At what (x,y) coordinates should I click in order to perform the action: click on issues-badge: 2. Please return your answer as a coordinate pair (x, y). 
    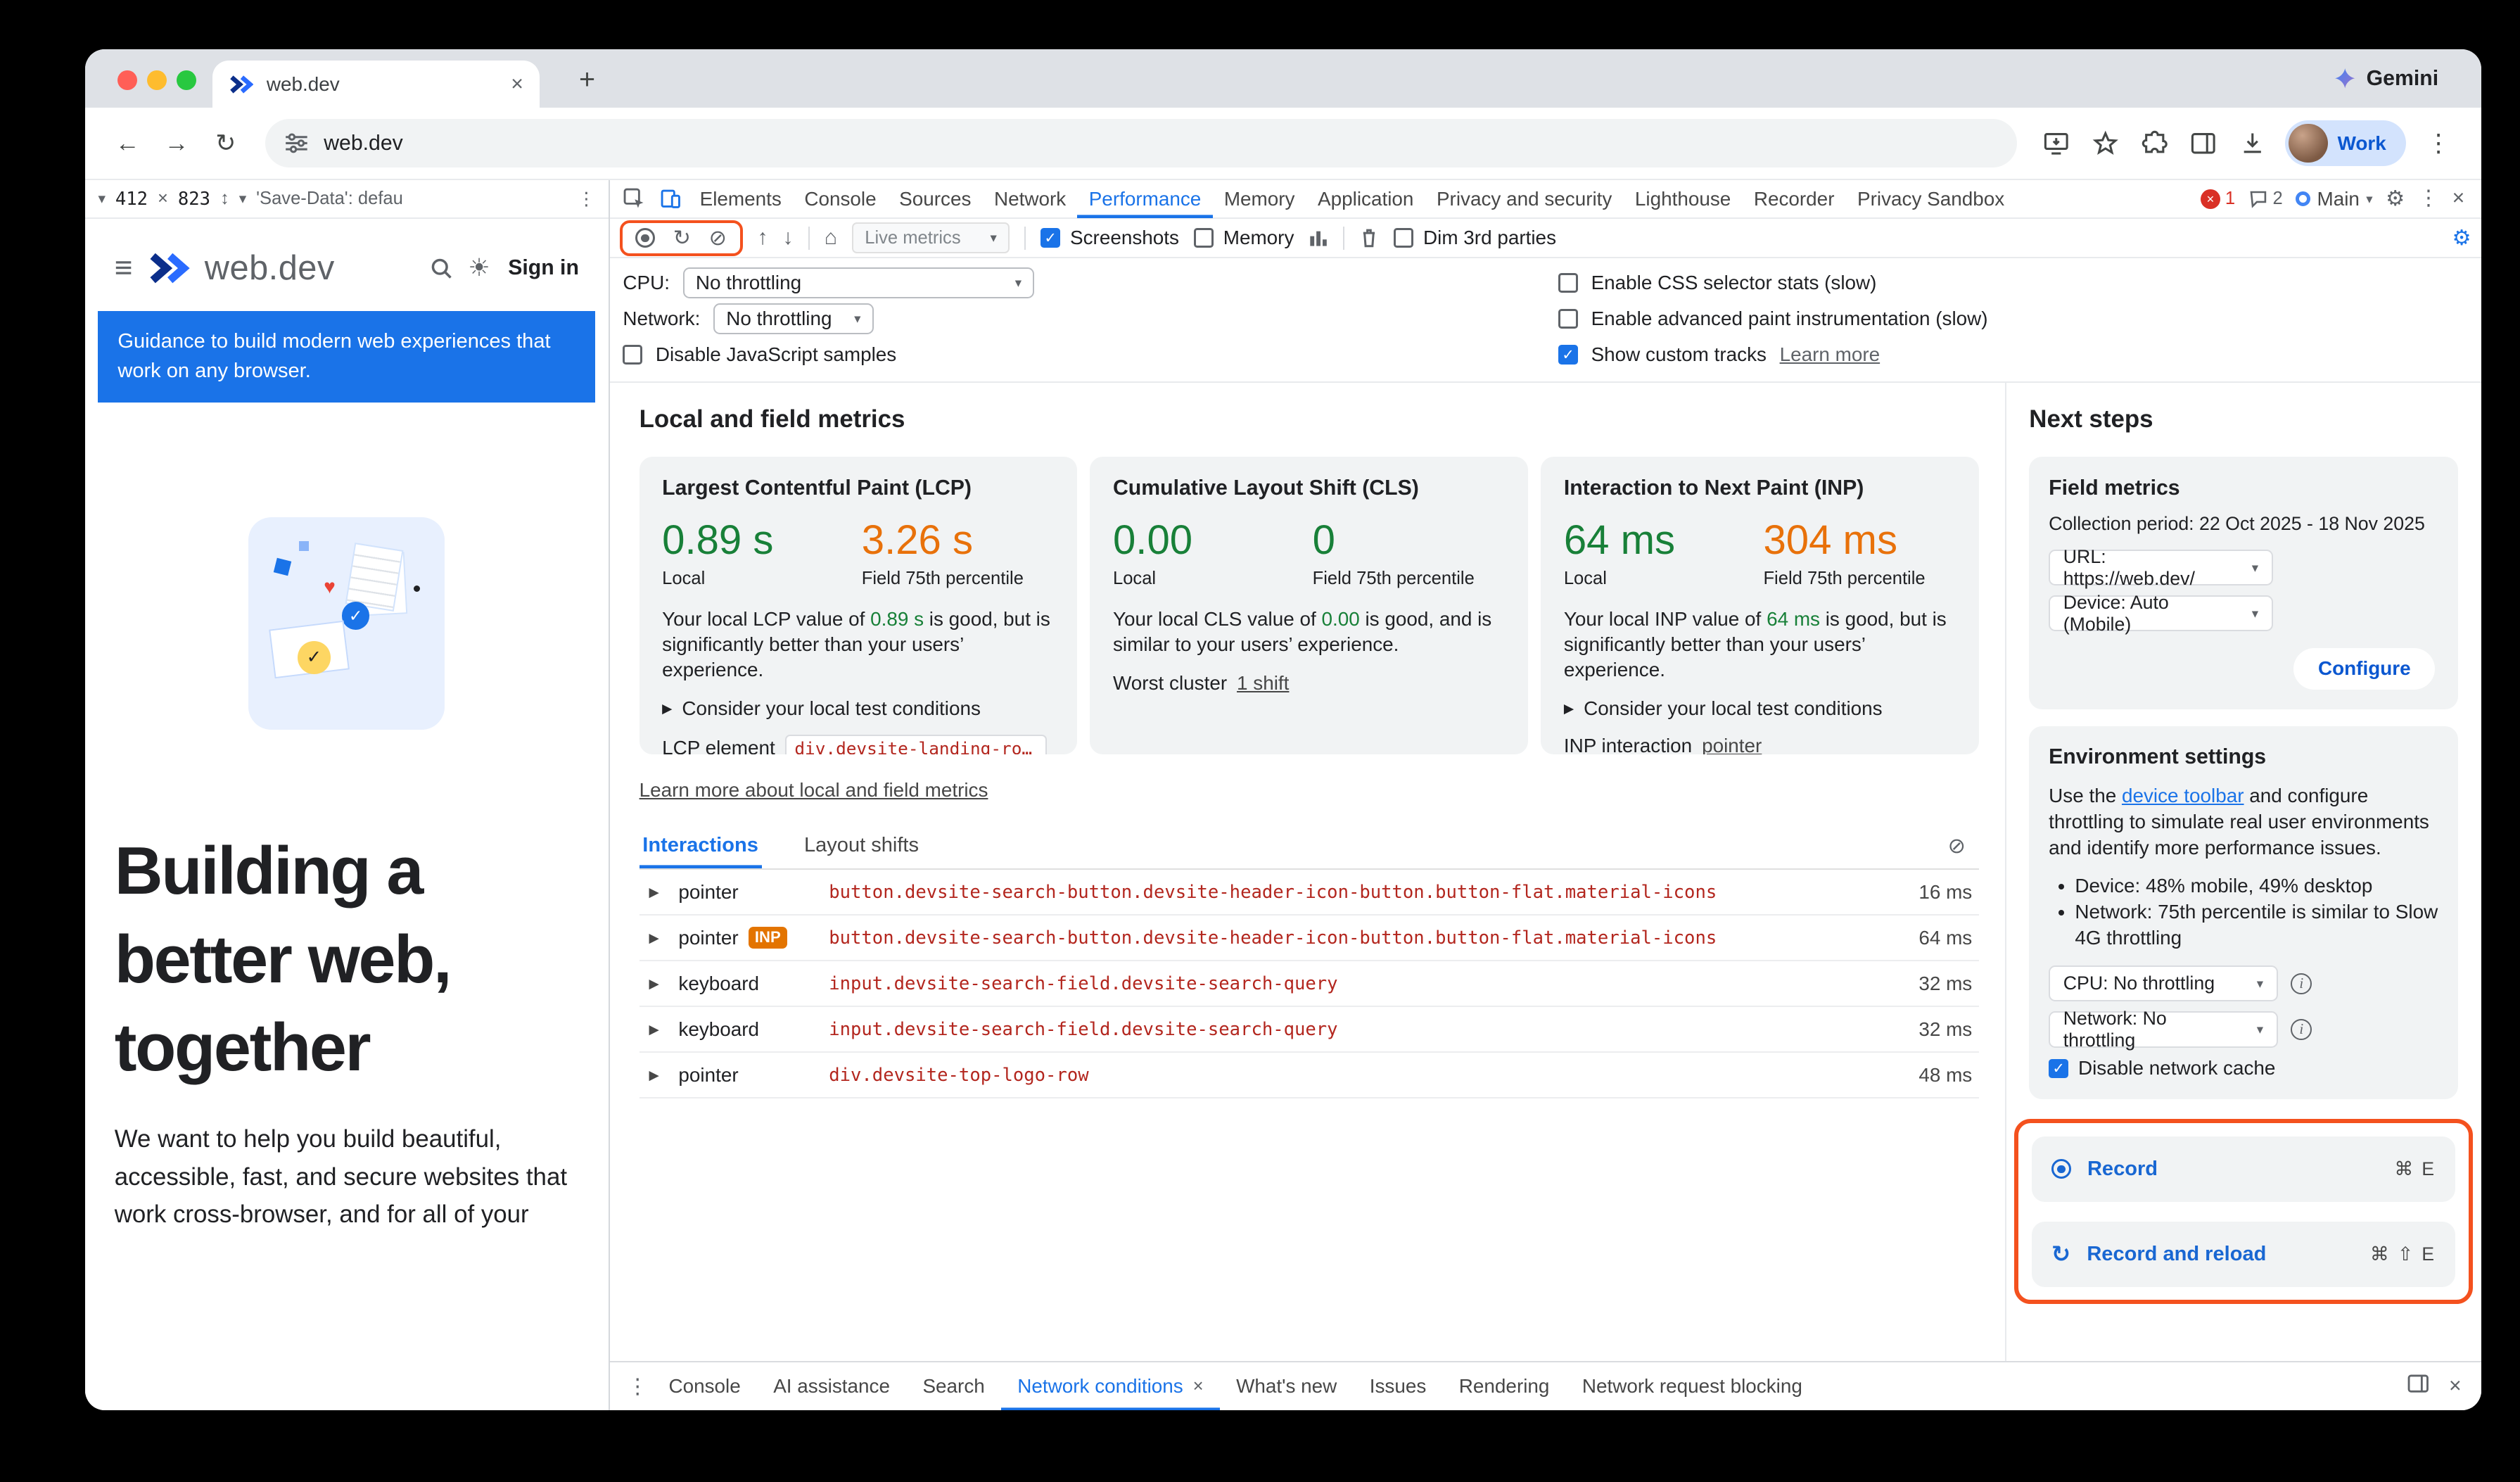
    Looking at the image, I should click on (2265, 199).